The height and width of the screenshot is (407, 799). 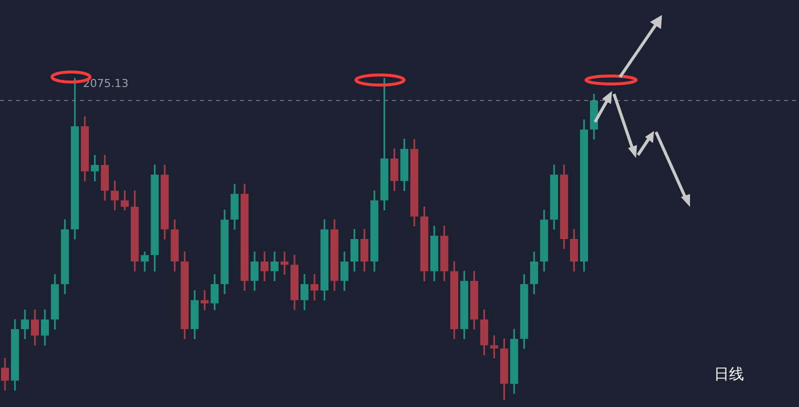 What do you see at coordinates (105, 83) in the screenshot?
I see `annotation: 2075.13` at bounding box center [105, 83].